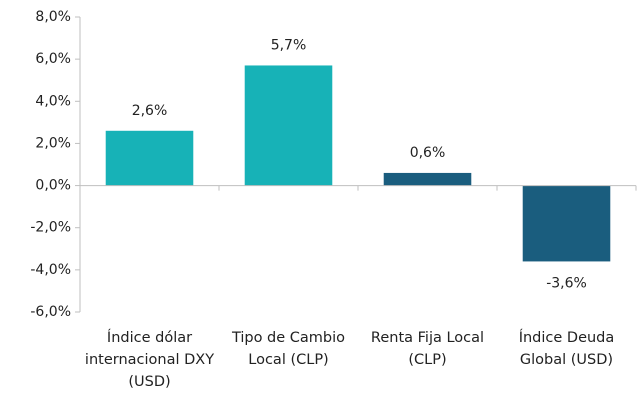 Image resolution: width=644 pixels, height=402 pixels. I want to click on y-tick-label: -2,0%, so click(50, 228).